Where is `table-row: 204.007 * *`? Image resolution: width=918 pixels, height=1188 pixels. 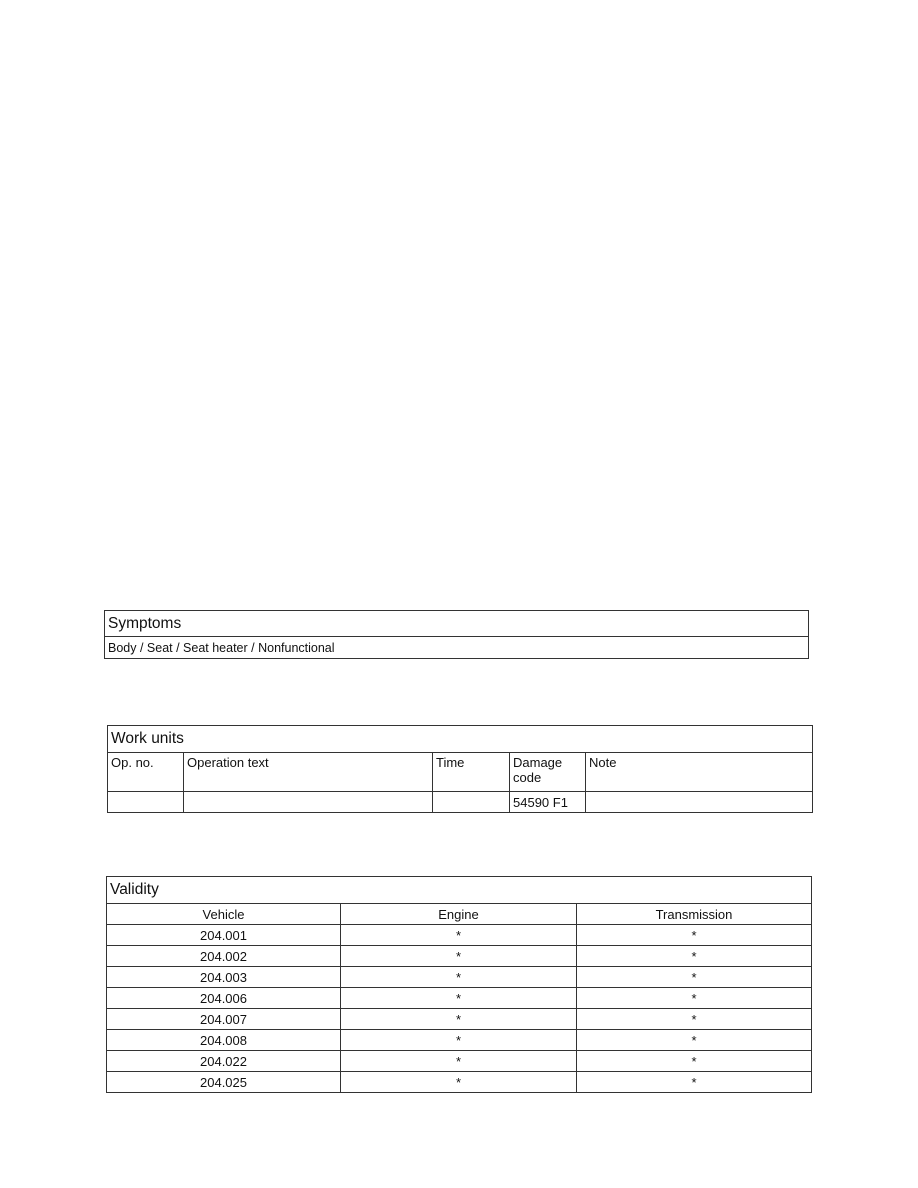 table-row: 204.007 * * is located at coordinates (459, 1019).